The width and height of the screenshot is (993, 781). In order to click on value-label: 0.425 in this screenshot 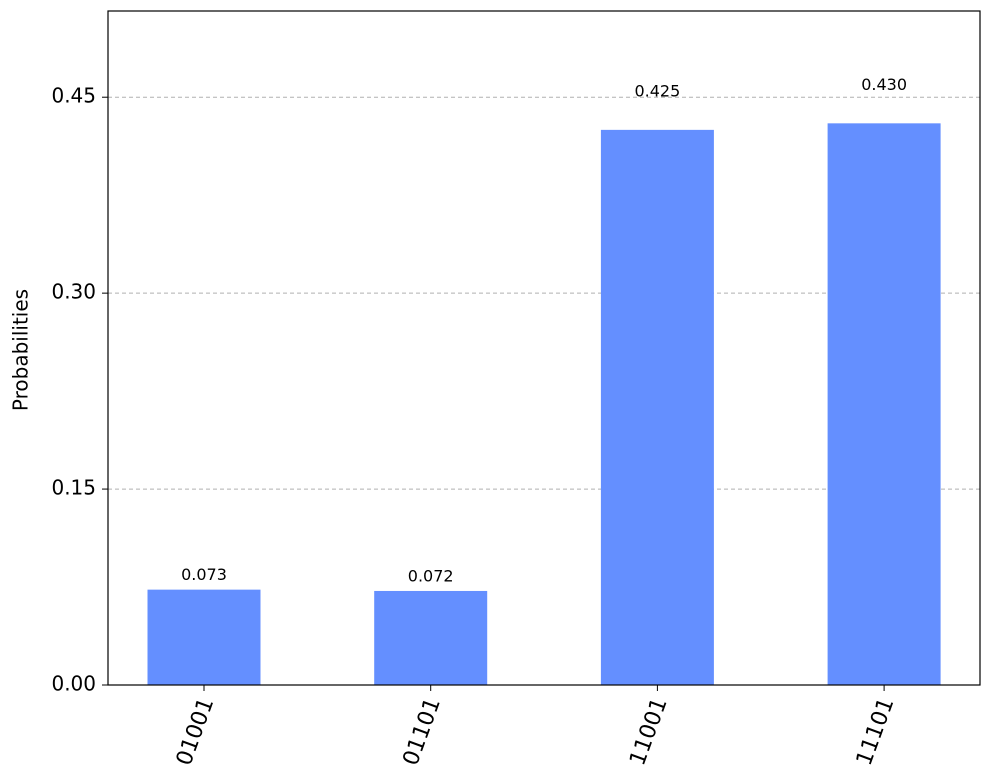, I will do `click(657, 90)`.